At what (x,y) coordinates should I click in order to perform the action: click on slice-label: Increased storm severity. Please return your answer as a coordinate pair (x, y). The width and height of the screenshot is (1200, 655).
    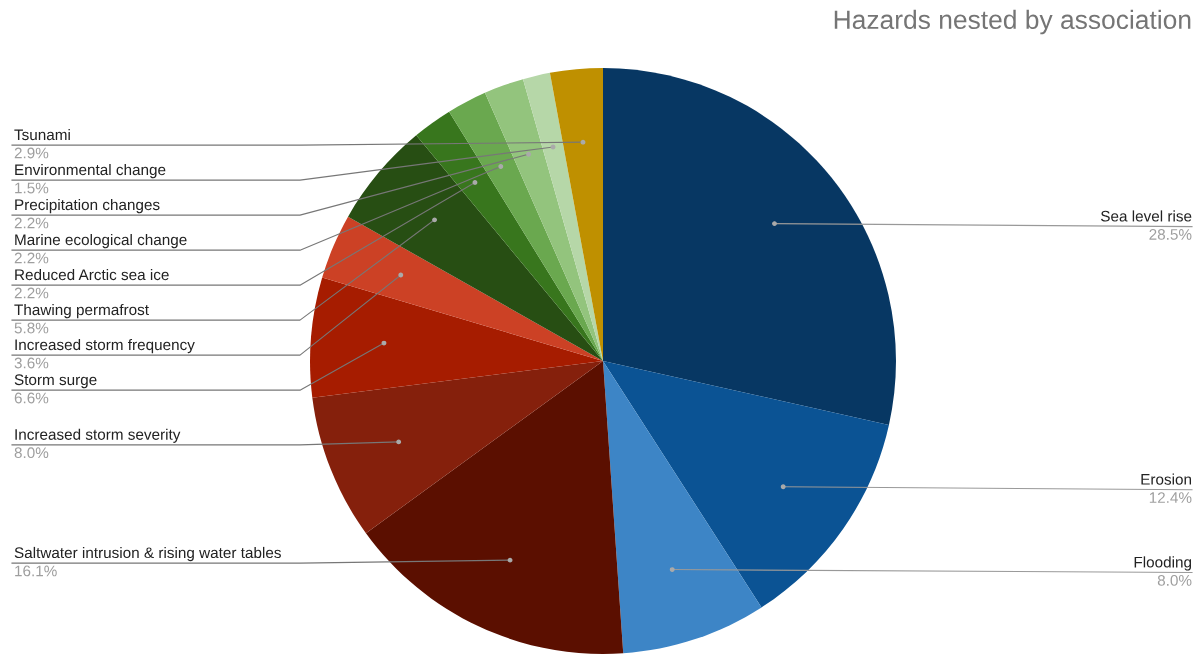
    Looking at the image, I should click on (98, 435).